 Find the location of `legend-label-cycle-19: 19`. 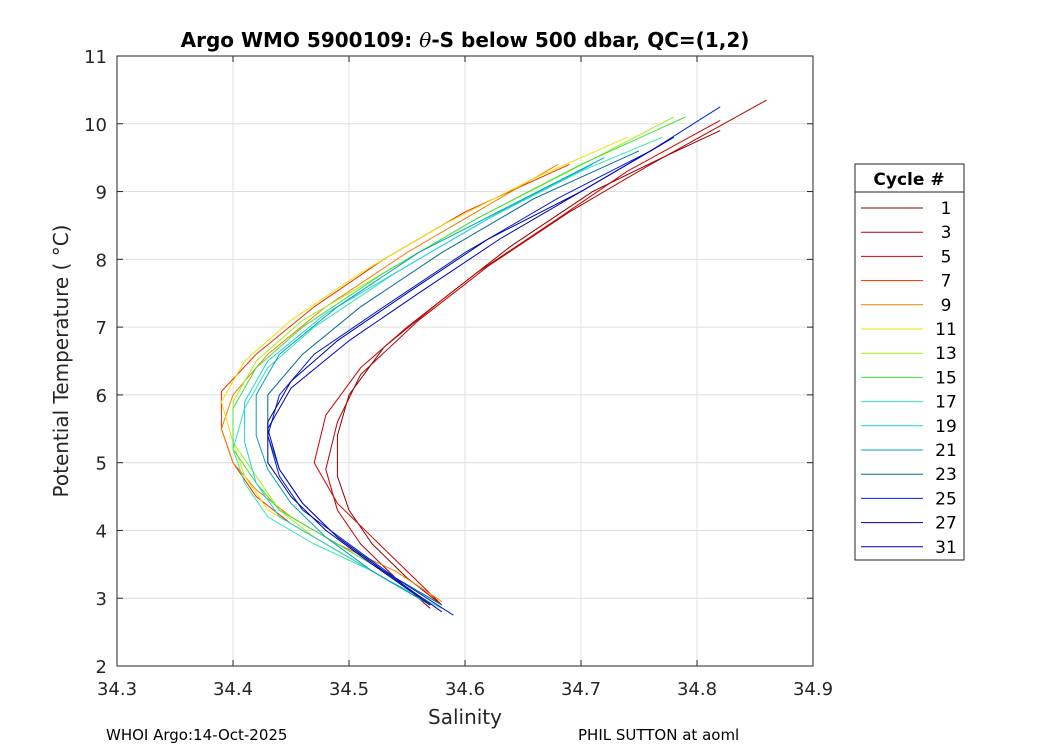

legend-label-cycle-19: 19 is located at coordinates (946, 427).